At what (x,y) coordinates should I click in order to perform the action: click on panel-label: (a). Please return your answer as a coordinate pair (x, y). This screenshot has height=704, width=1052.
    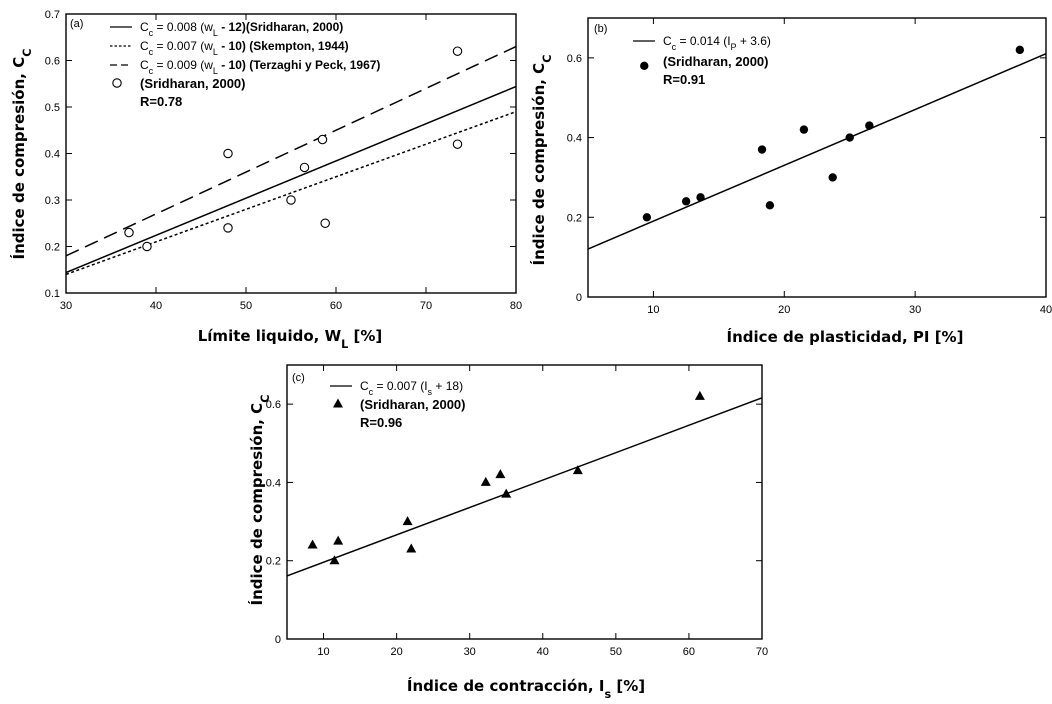
    Looking at the image, I should click on (76, 24).